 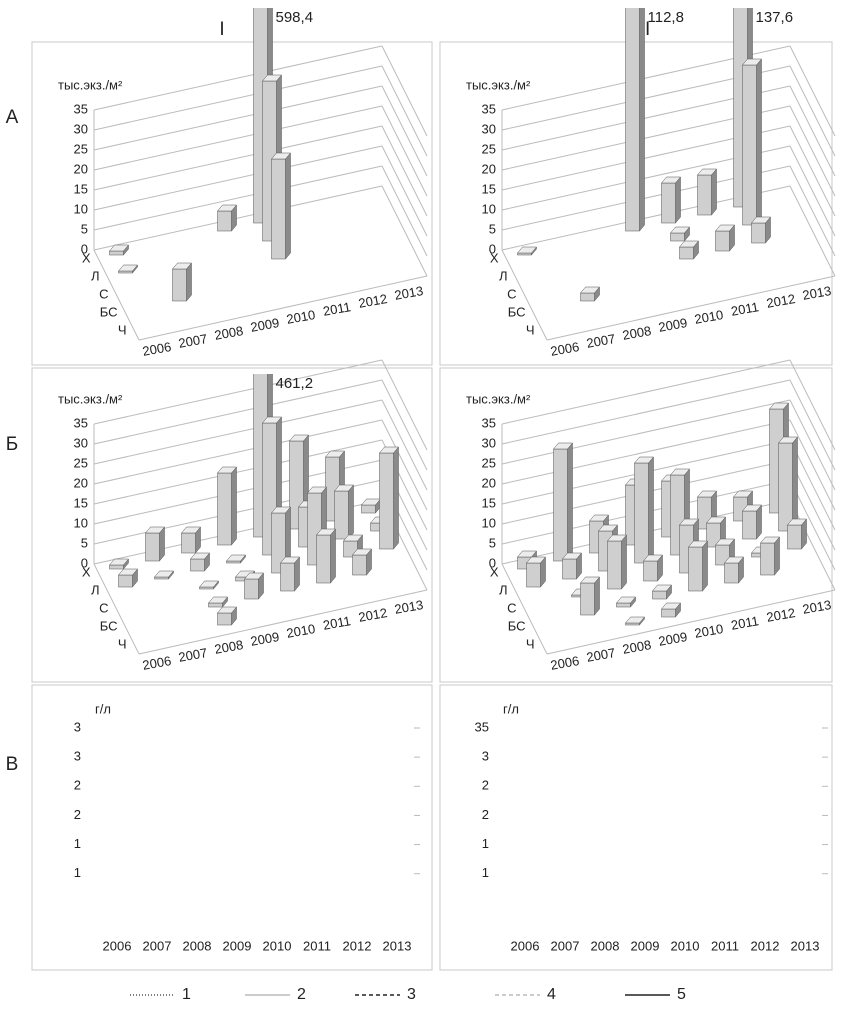 I want to click on y-tick-label: 3, so click(x=485, y=756).